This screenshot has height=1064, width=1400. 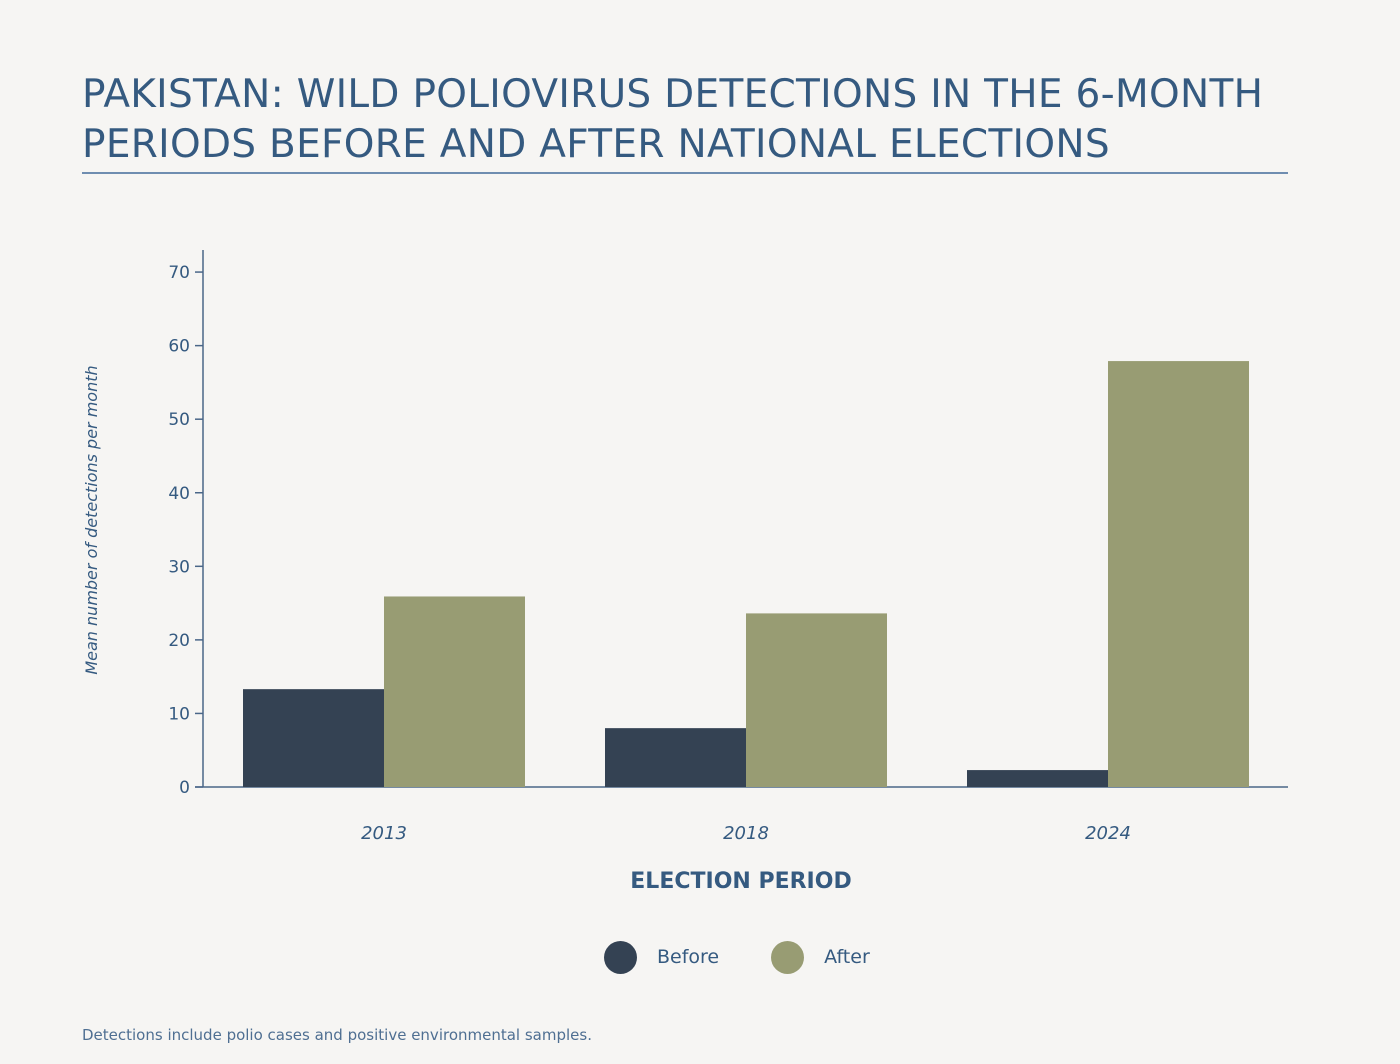 What do you see at coordinates (685, 173) in the screenshot?
I see `title-divider` at bounding box center [685, 173].